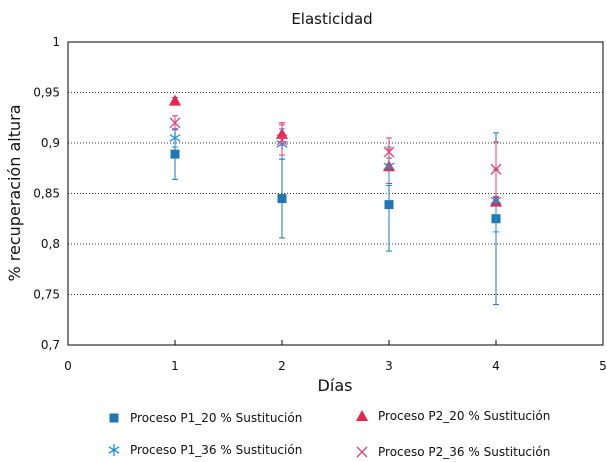 The image size is (607, 462). I want to click on y-tick-label-5: 0,95, so click(46, 93).